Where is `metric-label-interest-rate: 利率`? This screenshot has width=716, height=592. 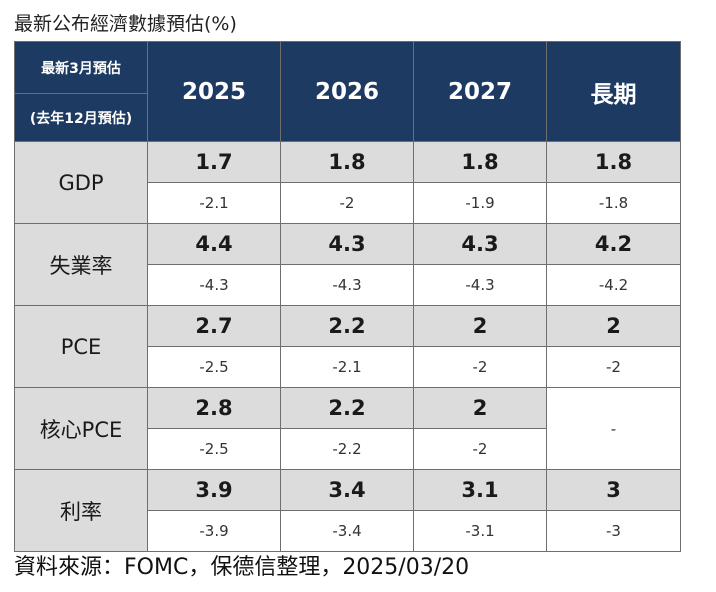 metric-label-interest-rate: 利率 is located at coordinates (81, 510).